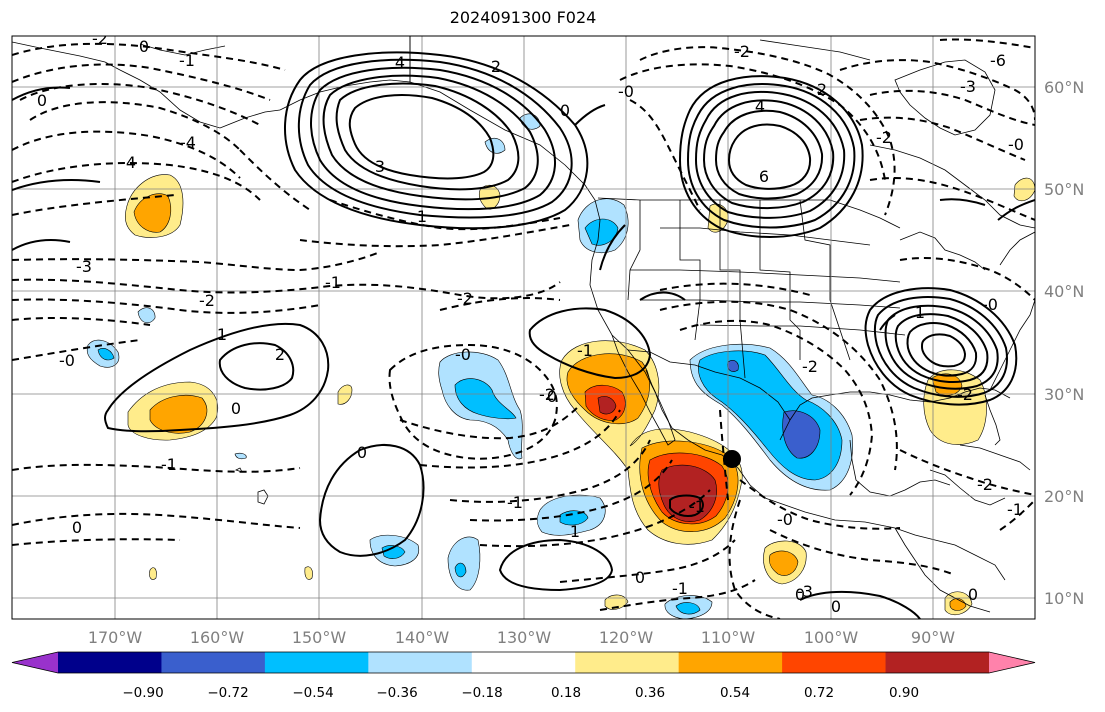 This screenshot has width=1105, height=712. I want to click on lat-label: 30°N, so click(1064, 394).